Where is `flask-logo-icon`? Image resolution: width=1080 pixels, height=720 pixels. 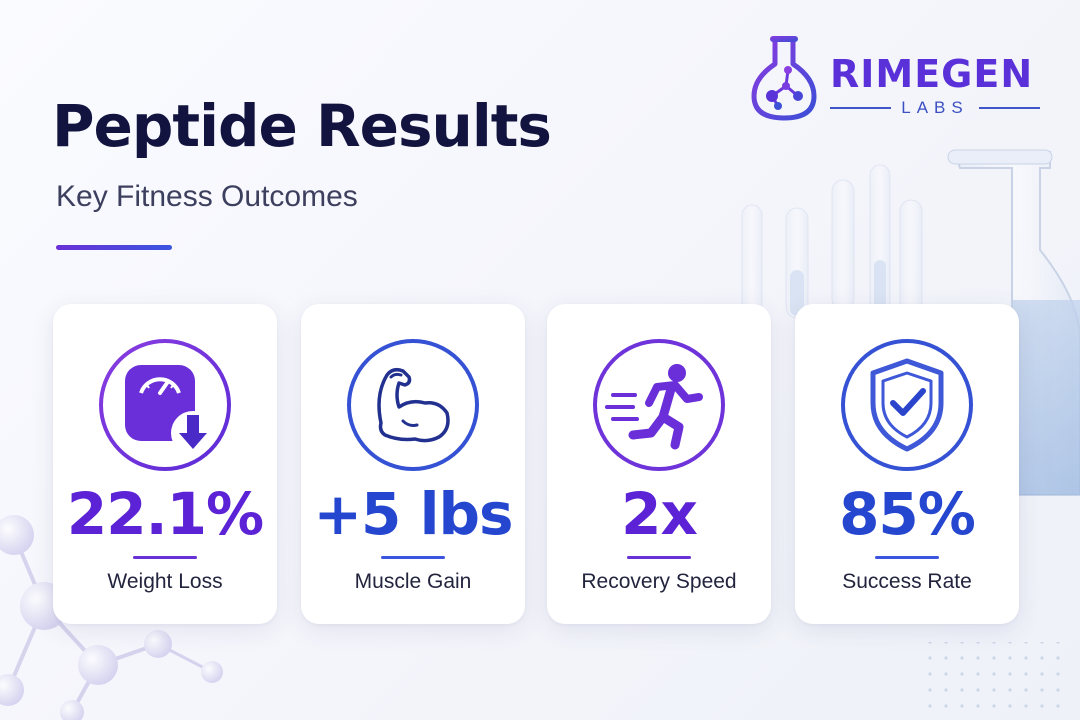
flask-logo-icon is located at coordinates (784, 78).